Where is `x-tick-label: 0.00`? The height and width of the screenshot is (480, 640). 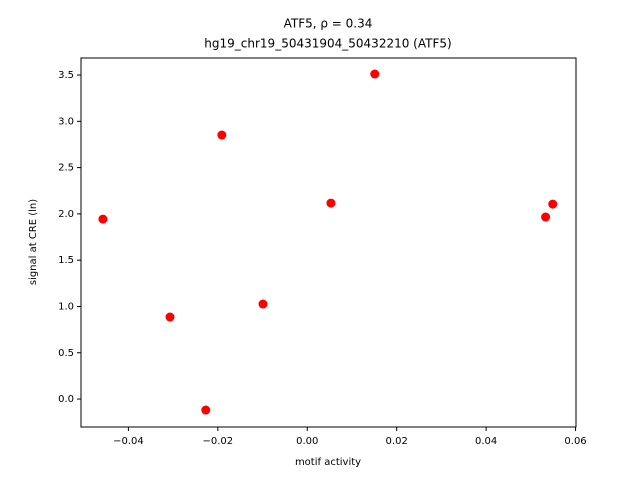 x-tick-label: 0.00 is located at coordinates (307, 441).